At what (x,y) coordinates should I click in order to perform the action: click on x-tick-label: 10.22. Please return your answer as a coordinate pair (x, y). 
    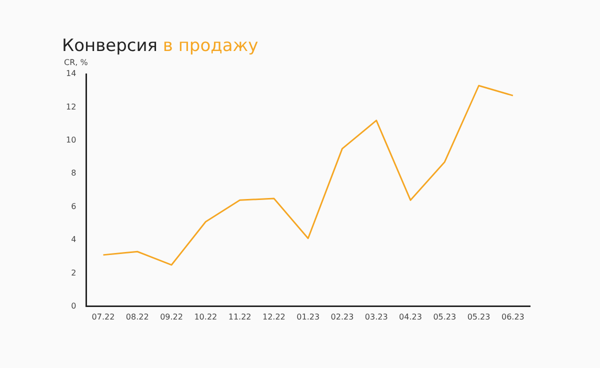
    Looking at the image, I should click on (206, 317).